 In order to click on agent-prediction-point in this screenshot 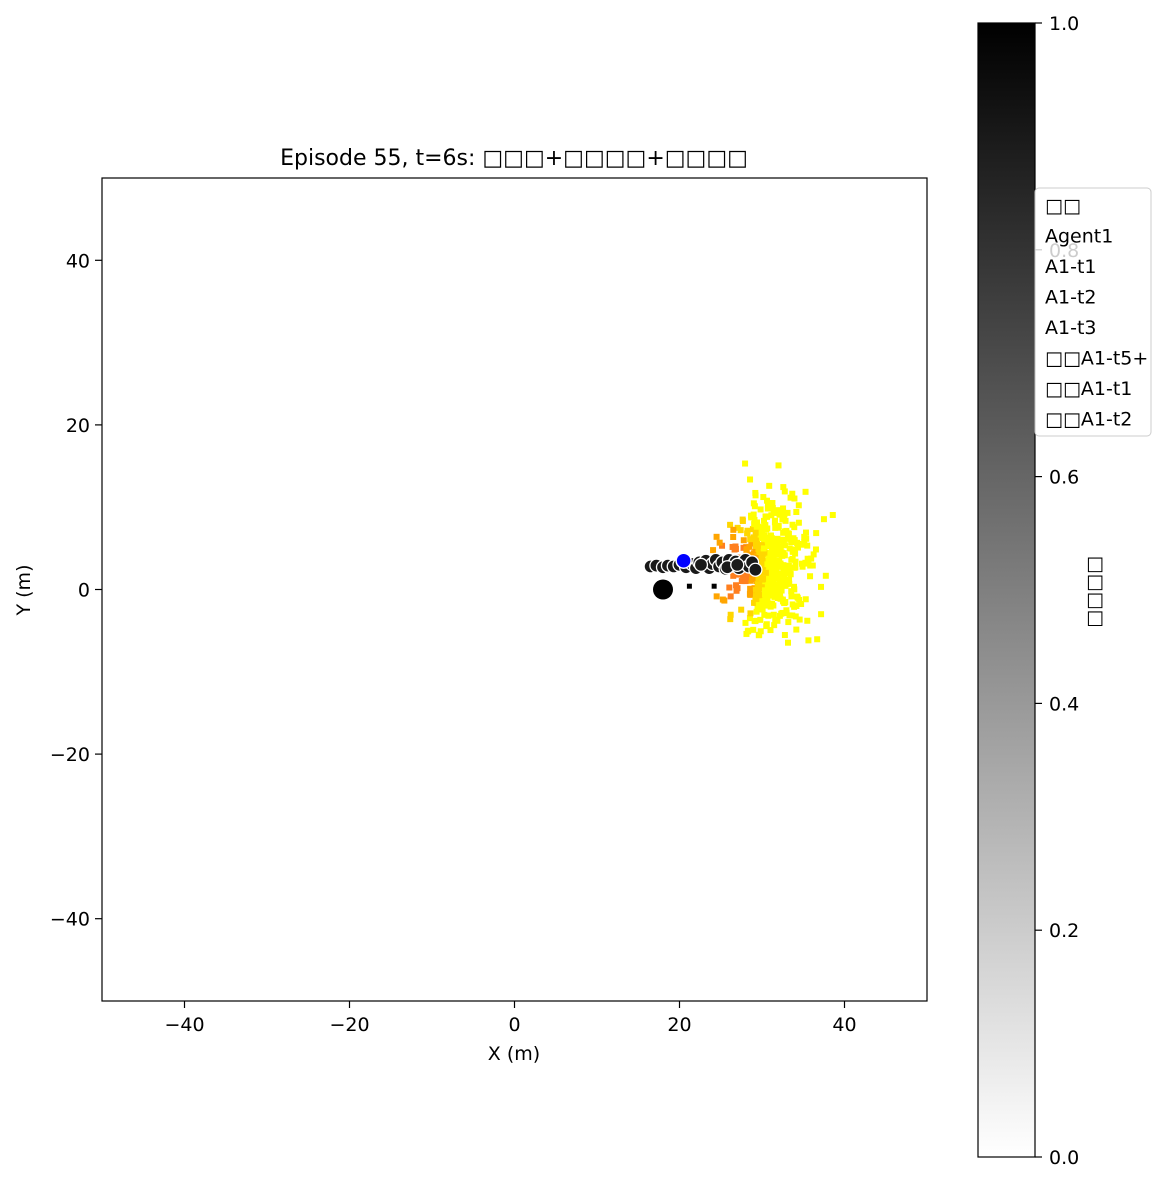, I will do `click(683, 560)`.